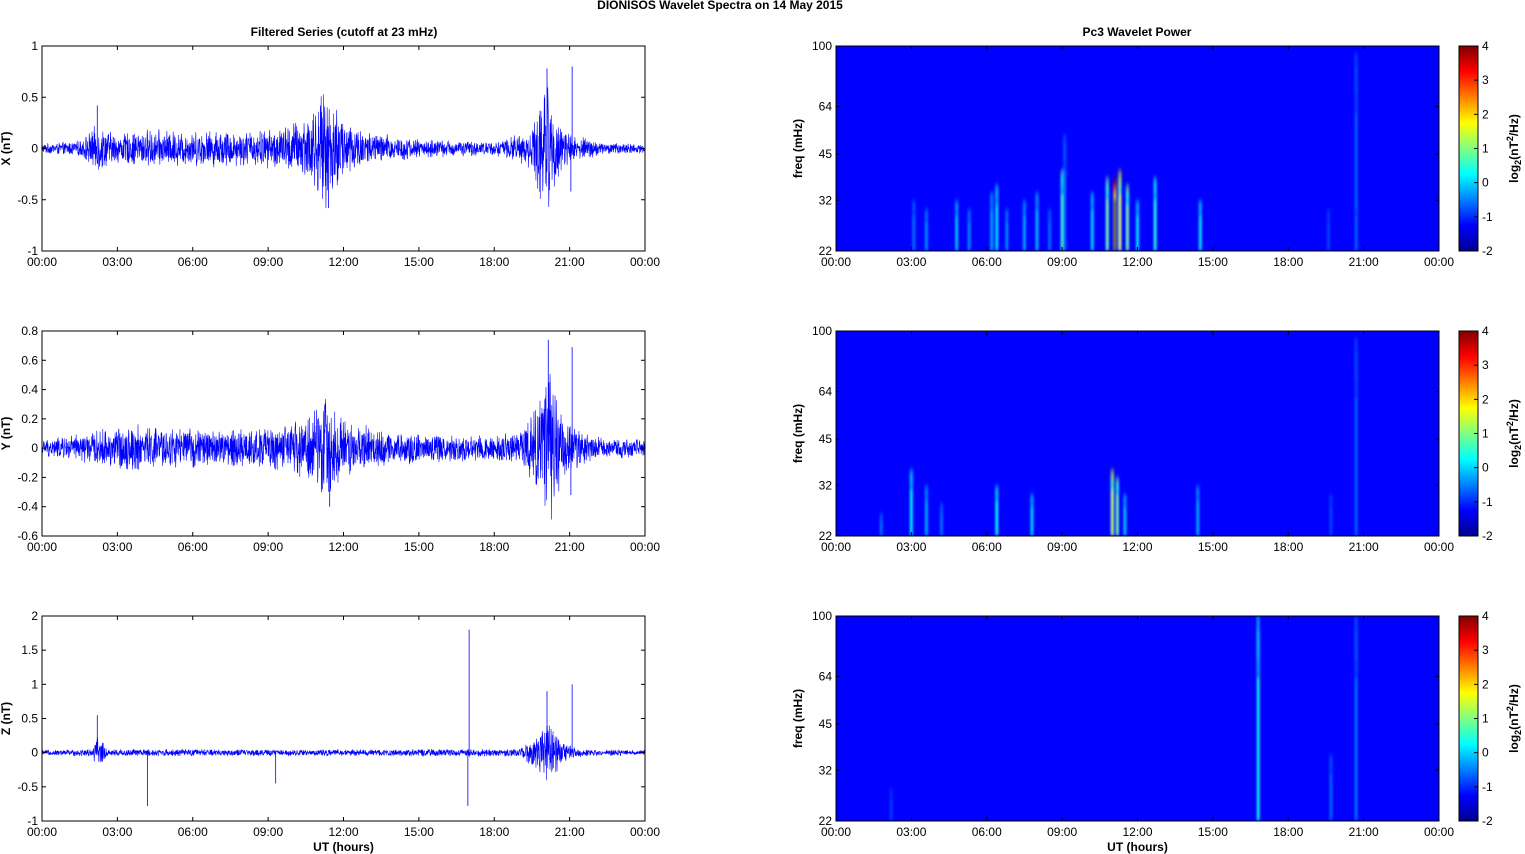 Image resolution: width=1525 pixels, height=854 pixels. I want to click on x-tick-label: 03:00, so click(911, 262).